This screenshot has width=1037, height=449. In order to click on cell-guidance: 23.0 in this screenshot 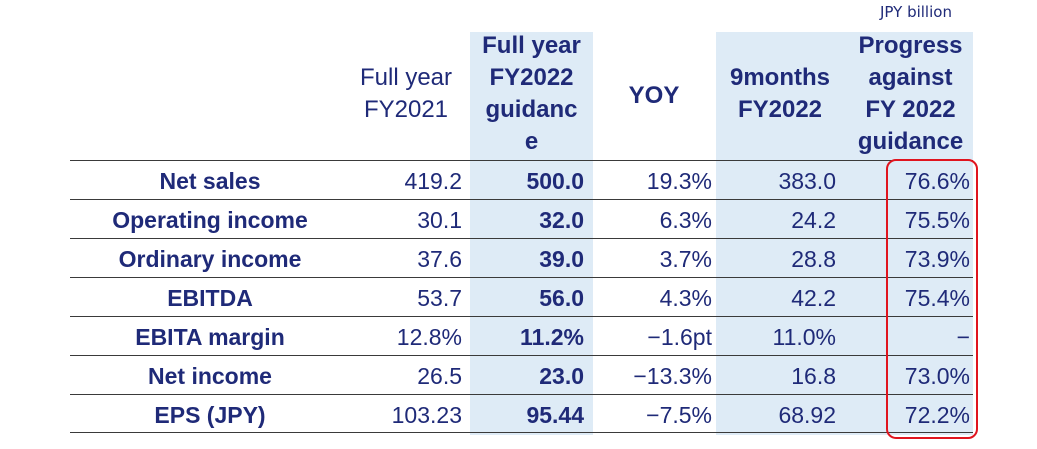, I will do `click(561, 376)`.